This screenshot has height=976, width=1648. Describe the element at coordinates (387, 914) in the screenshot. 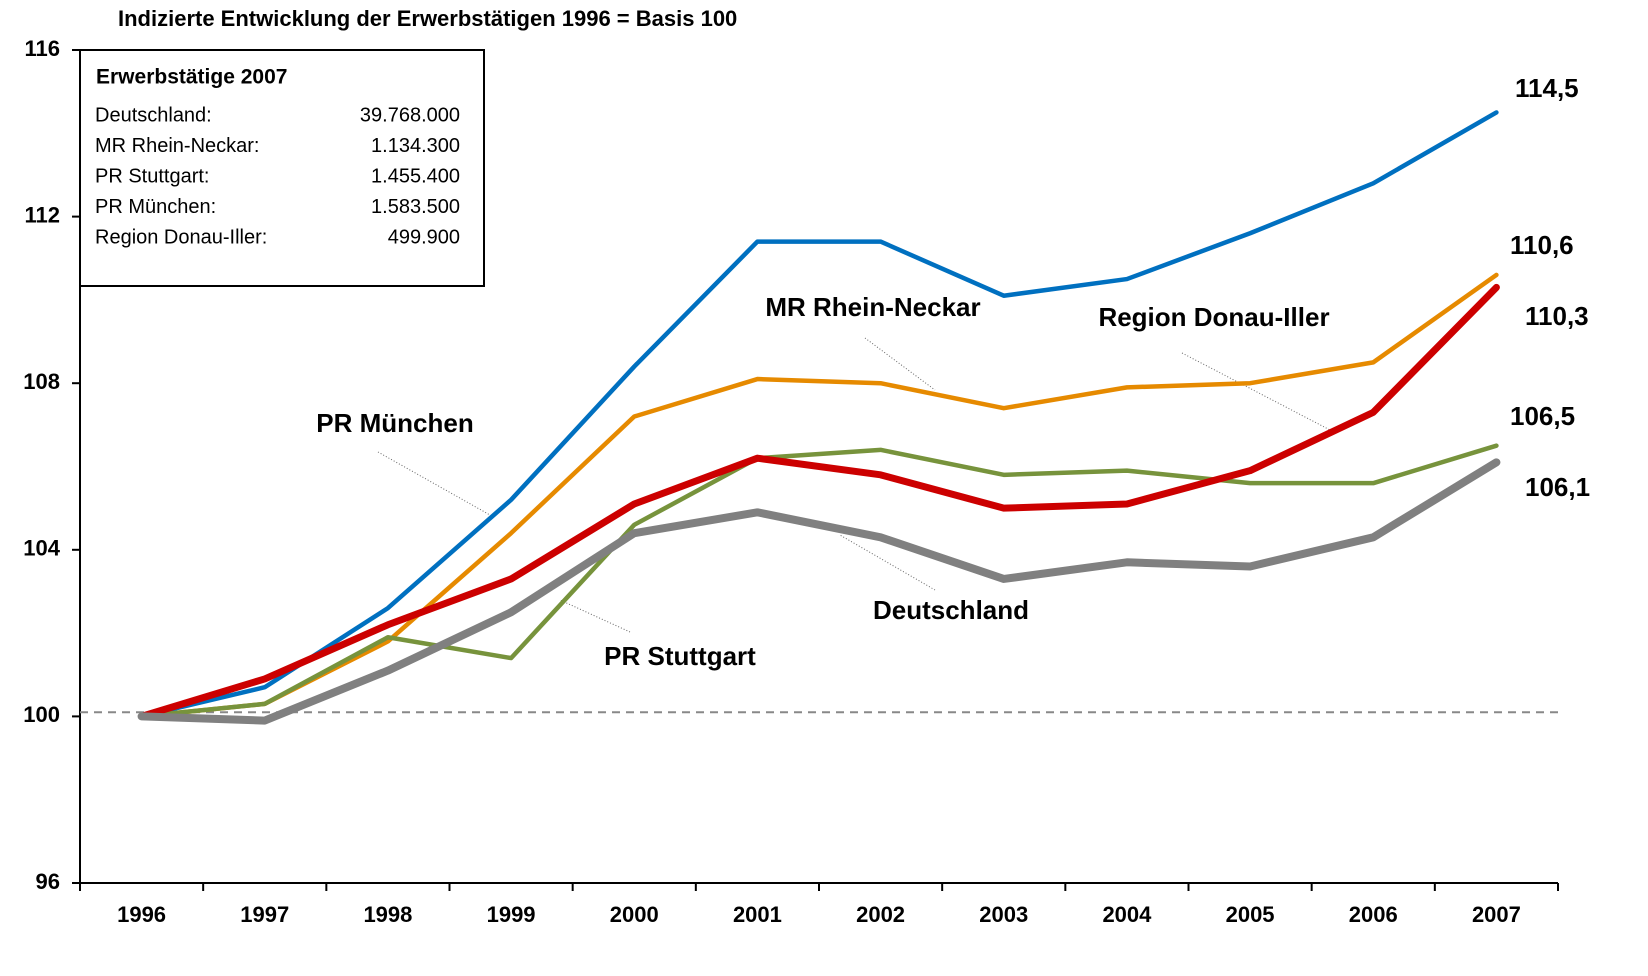

I see `x-tick-label: 1998` at that location.